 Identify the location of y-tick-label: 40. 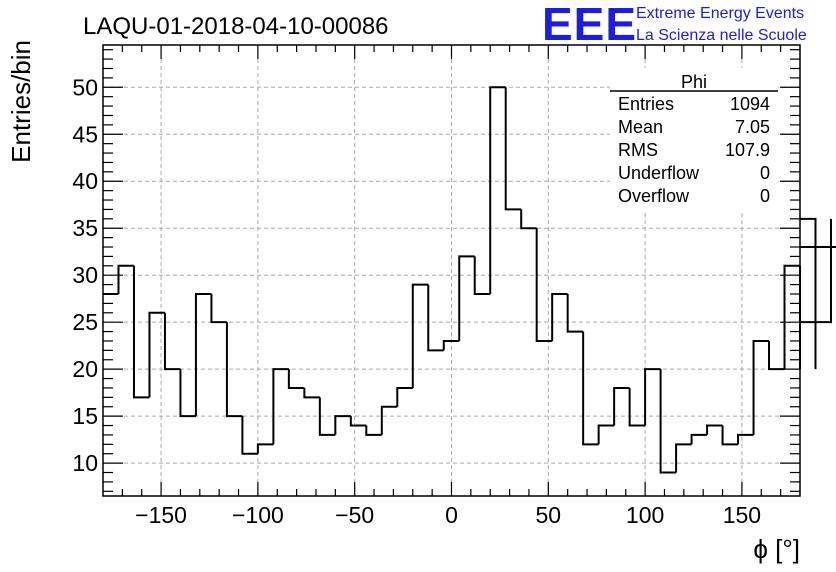
(85, 181).